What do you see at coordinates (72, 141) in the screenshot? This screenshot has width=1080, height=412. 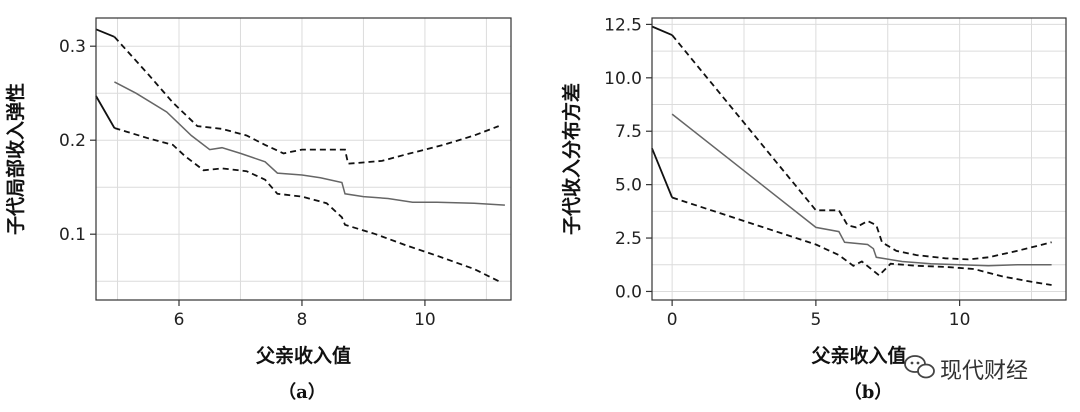 I see `y-tick-label-a-1: 0.2` at bounding box center [72, 141].